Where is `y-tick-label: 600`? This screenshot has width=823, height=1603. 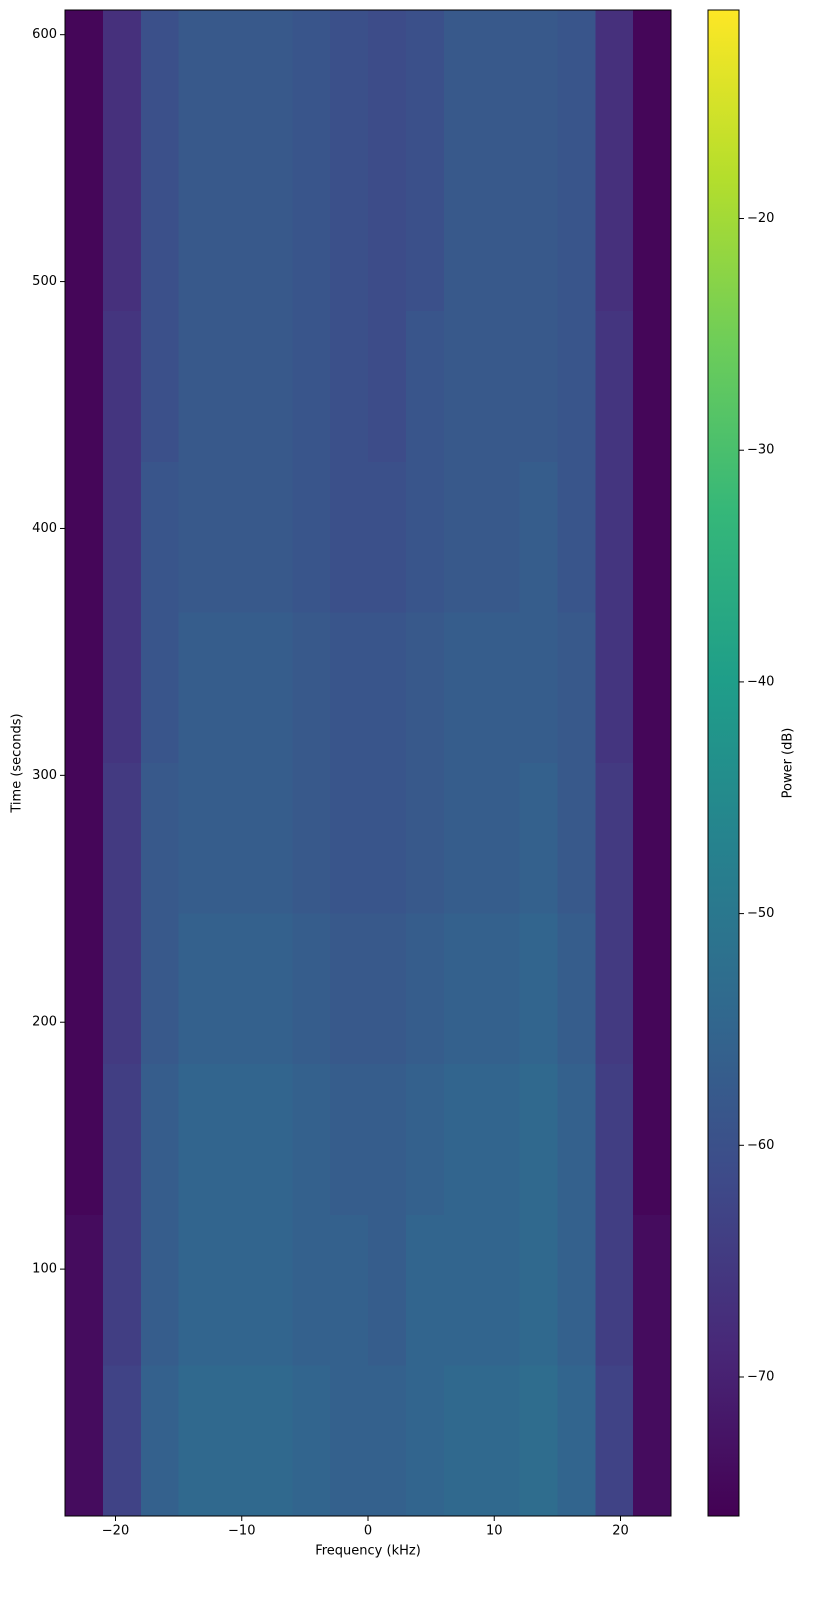 y-tick-label: 600 is located at coordinates (44, 34).